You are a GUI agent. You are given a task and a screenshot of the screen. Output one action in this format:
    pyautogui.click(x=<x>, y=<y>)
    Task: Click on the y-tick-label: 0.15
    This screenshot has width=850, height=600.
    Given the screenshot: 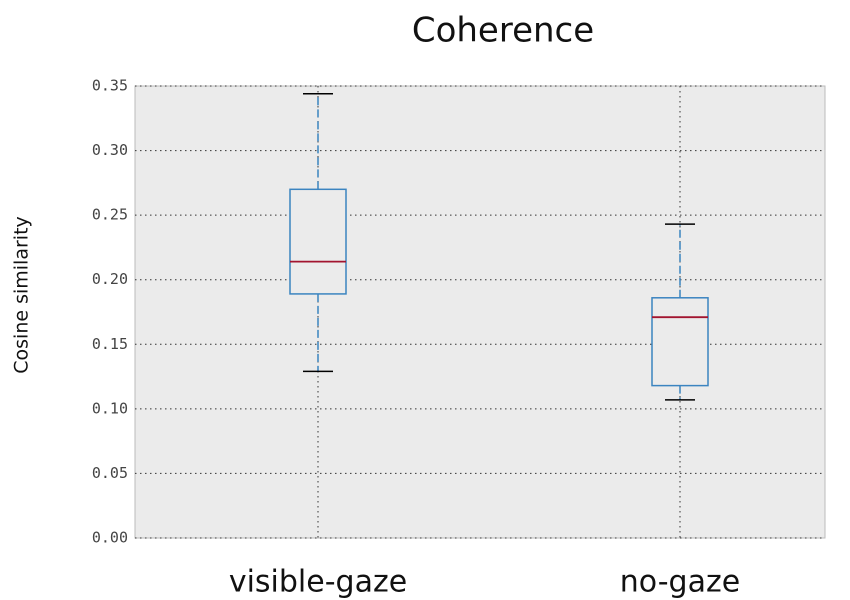 What is the action you would take?
    pyautogui.click(x=110, y=344)
    